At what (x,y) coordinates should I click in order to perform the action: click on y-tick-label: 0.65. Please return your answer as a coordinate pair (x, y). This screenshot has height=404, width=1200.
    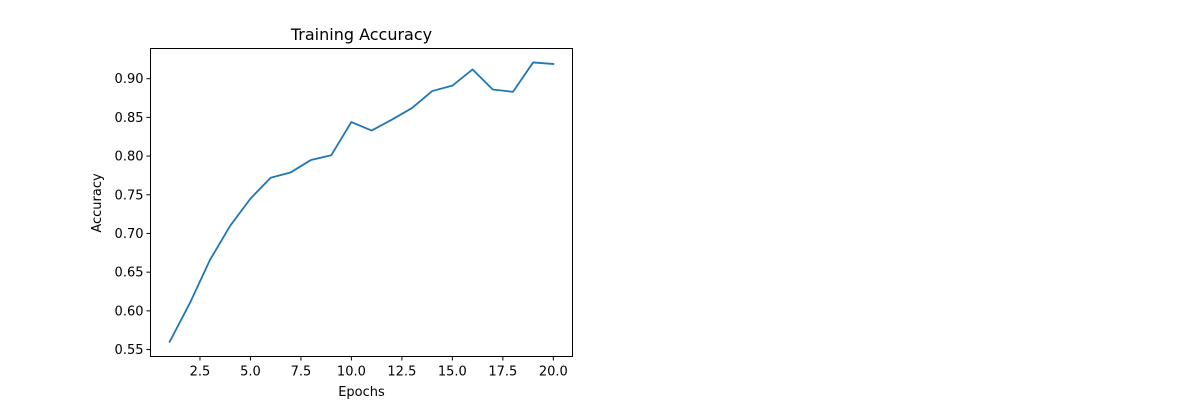
    Looking at the image, I should click on (129, 273).